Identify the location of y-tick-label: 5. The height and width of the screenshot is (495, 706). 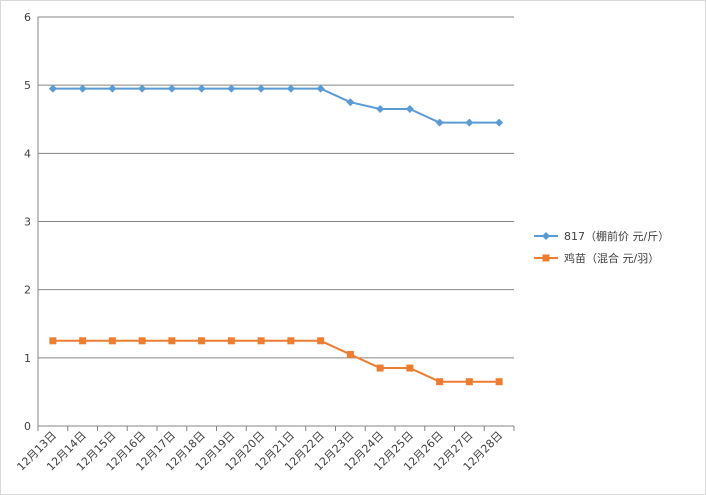
(27, 85).